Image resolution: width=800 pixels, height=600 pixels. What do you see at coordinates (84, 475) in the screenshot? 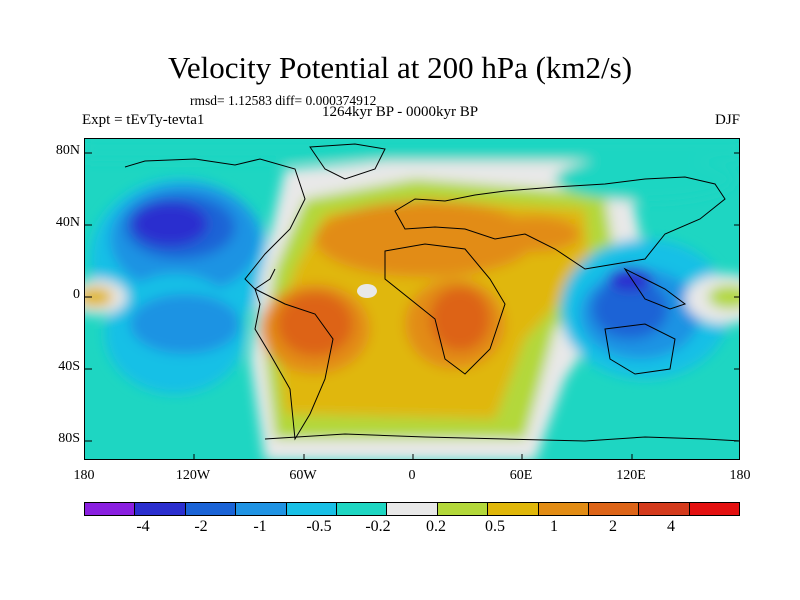
I see `lon-label-180w: 180` at bounding box center [84, 475].